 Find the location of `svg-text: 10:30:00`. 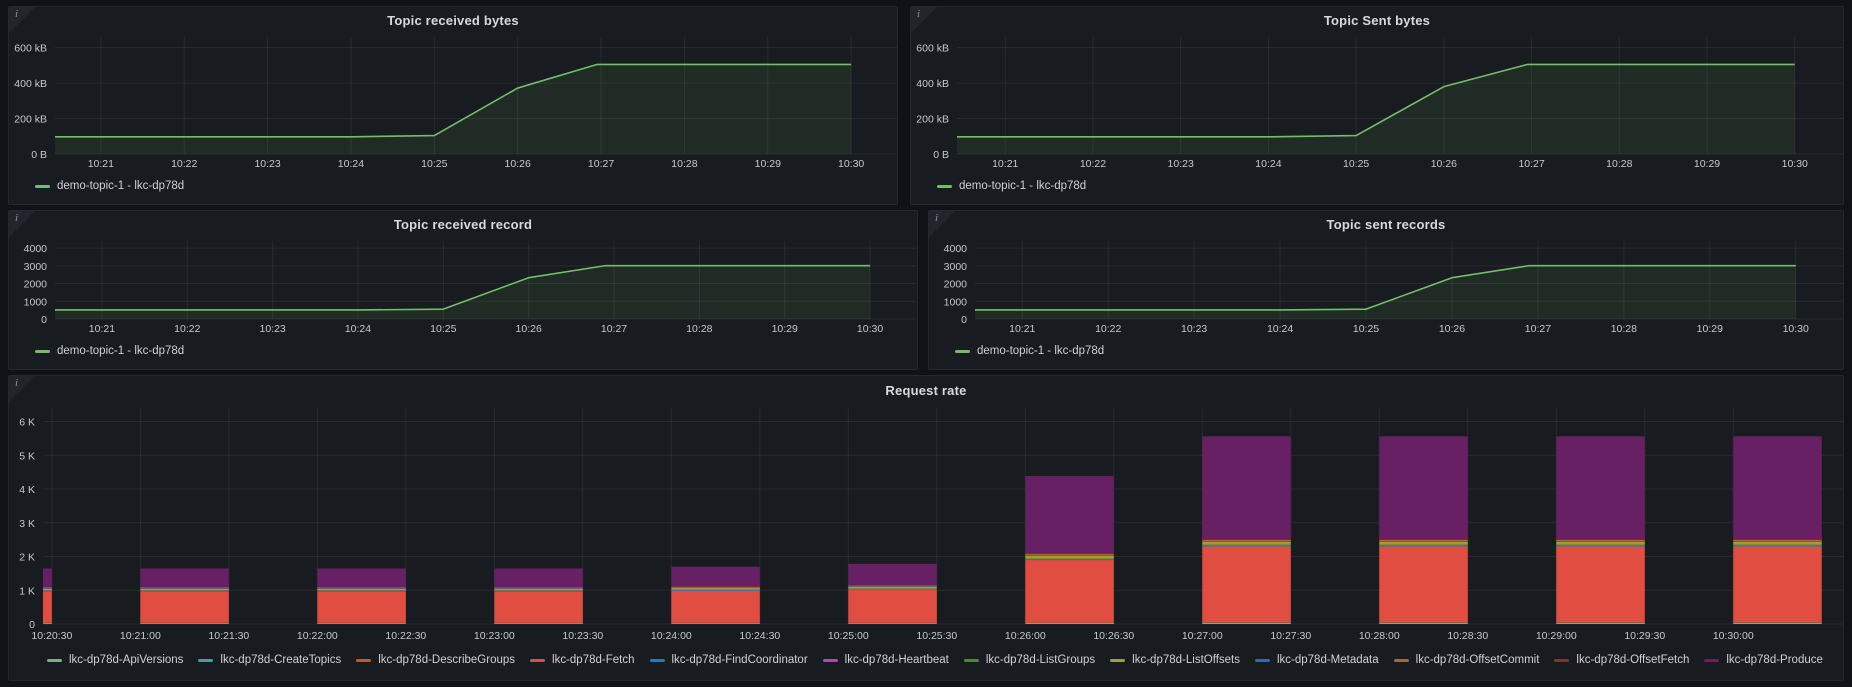

svg-text: 10:30:00 is located at coordinates (1733, 636).